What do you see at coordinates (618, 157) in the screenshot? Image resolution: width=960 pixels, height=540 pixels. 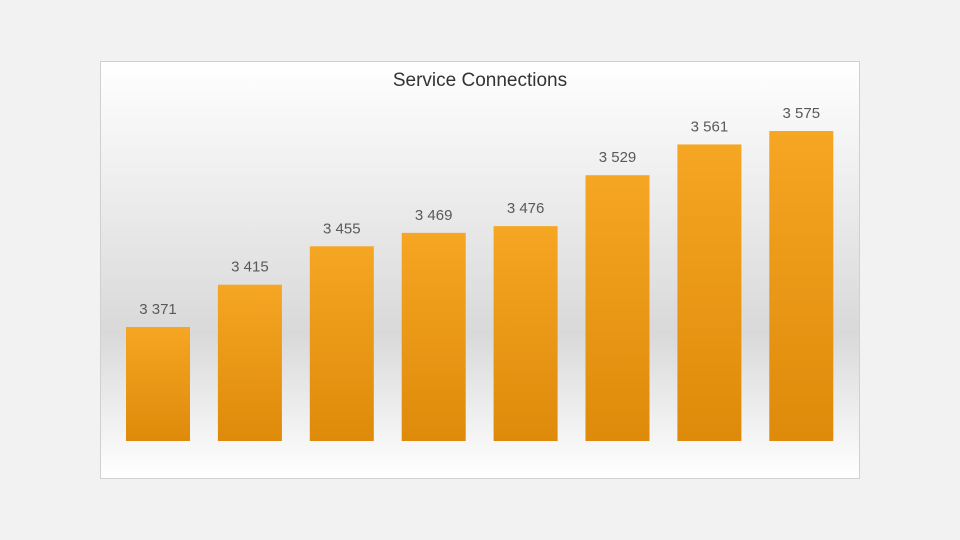 I see `data-label: 3 529` at bounding box center [618, 157].